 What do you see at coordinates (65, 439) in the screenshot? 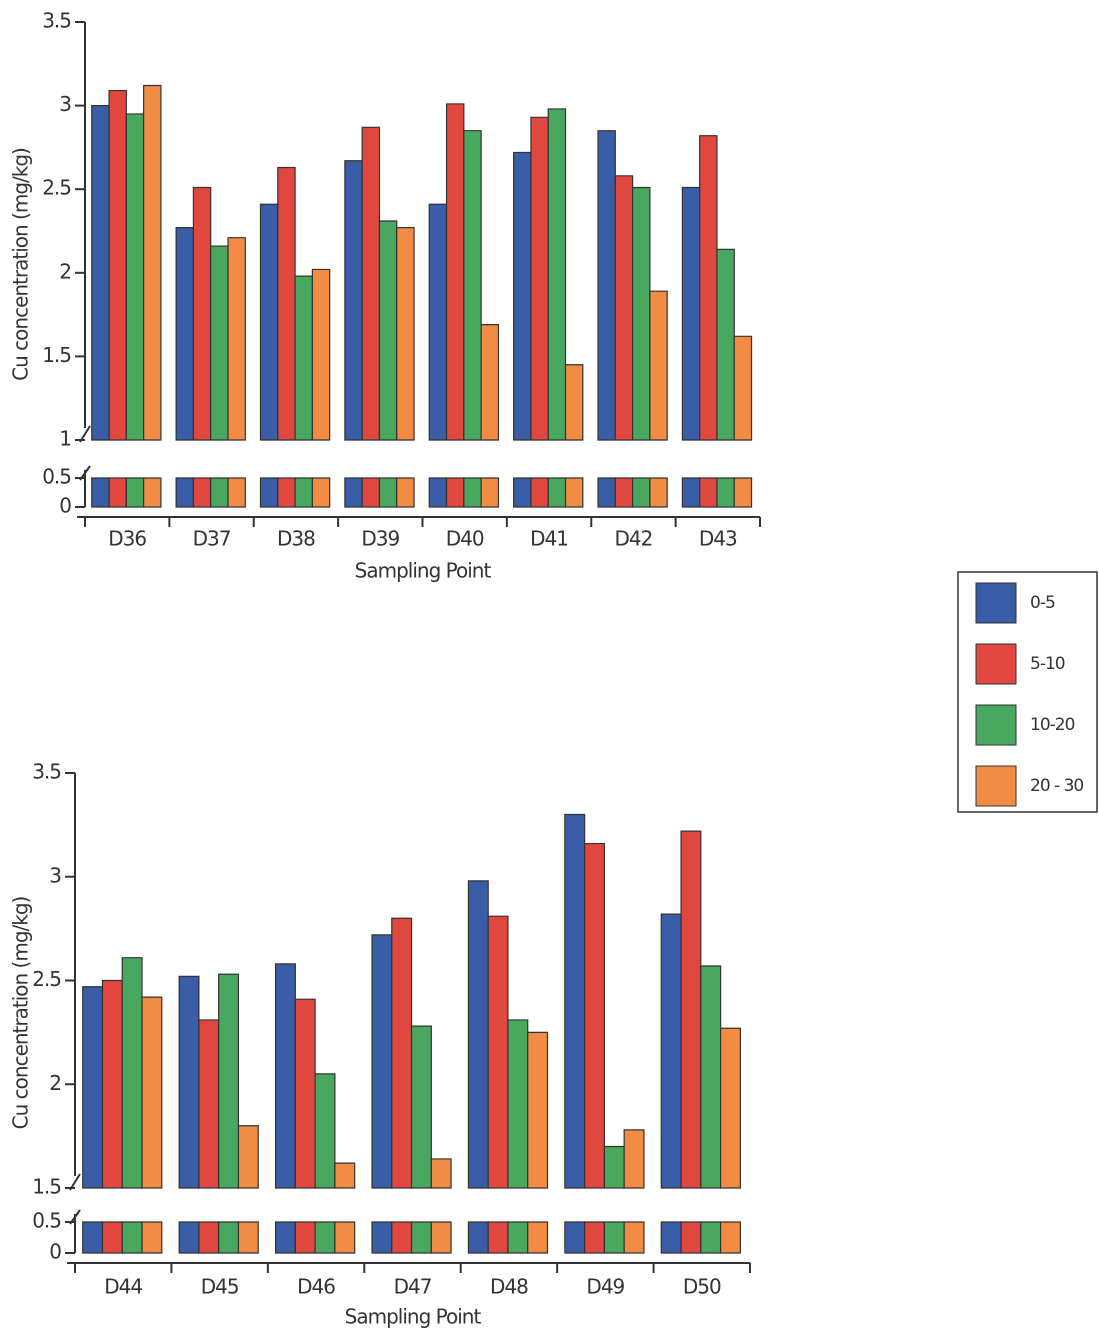
I see `y-tick-label: 1` at bounding box center [65, 439].